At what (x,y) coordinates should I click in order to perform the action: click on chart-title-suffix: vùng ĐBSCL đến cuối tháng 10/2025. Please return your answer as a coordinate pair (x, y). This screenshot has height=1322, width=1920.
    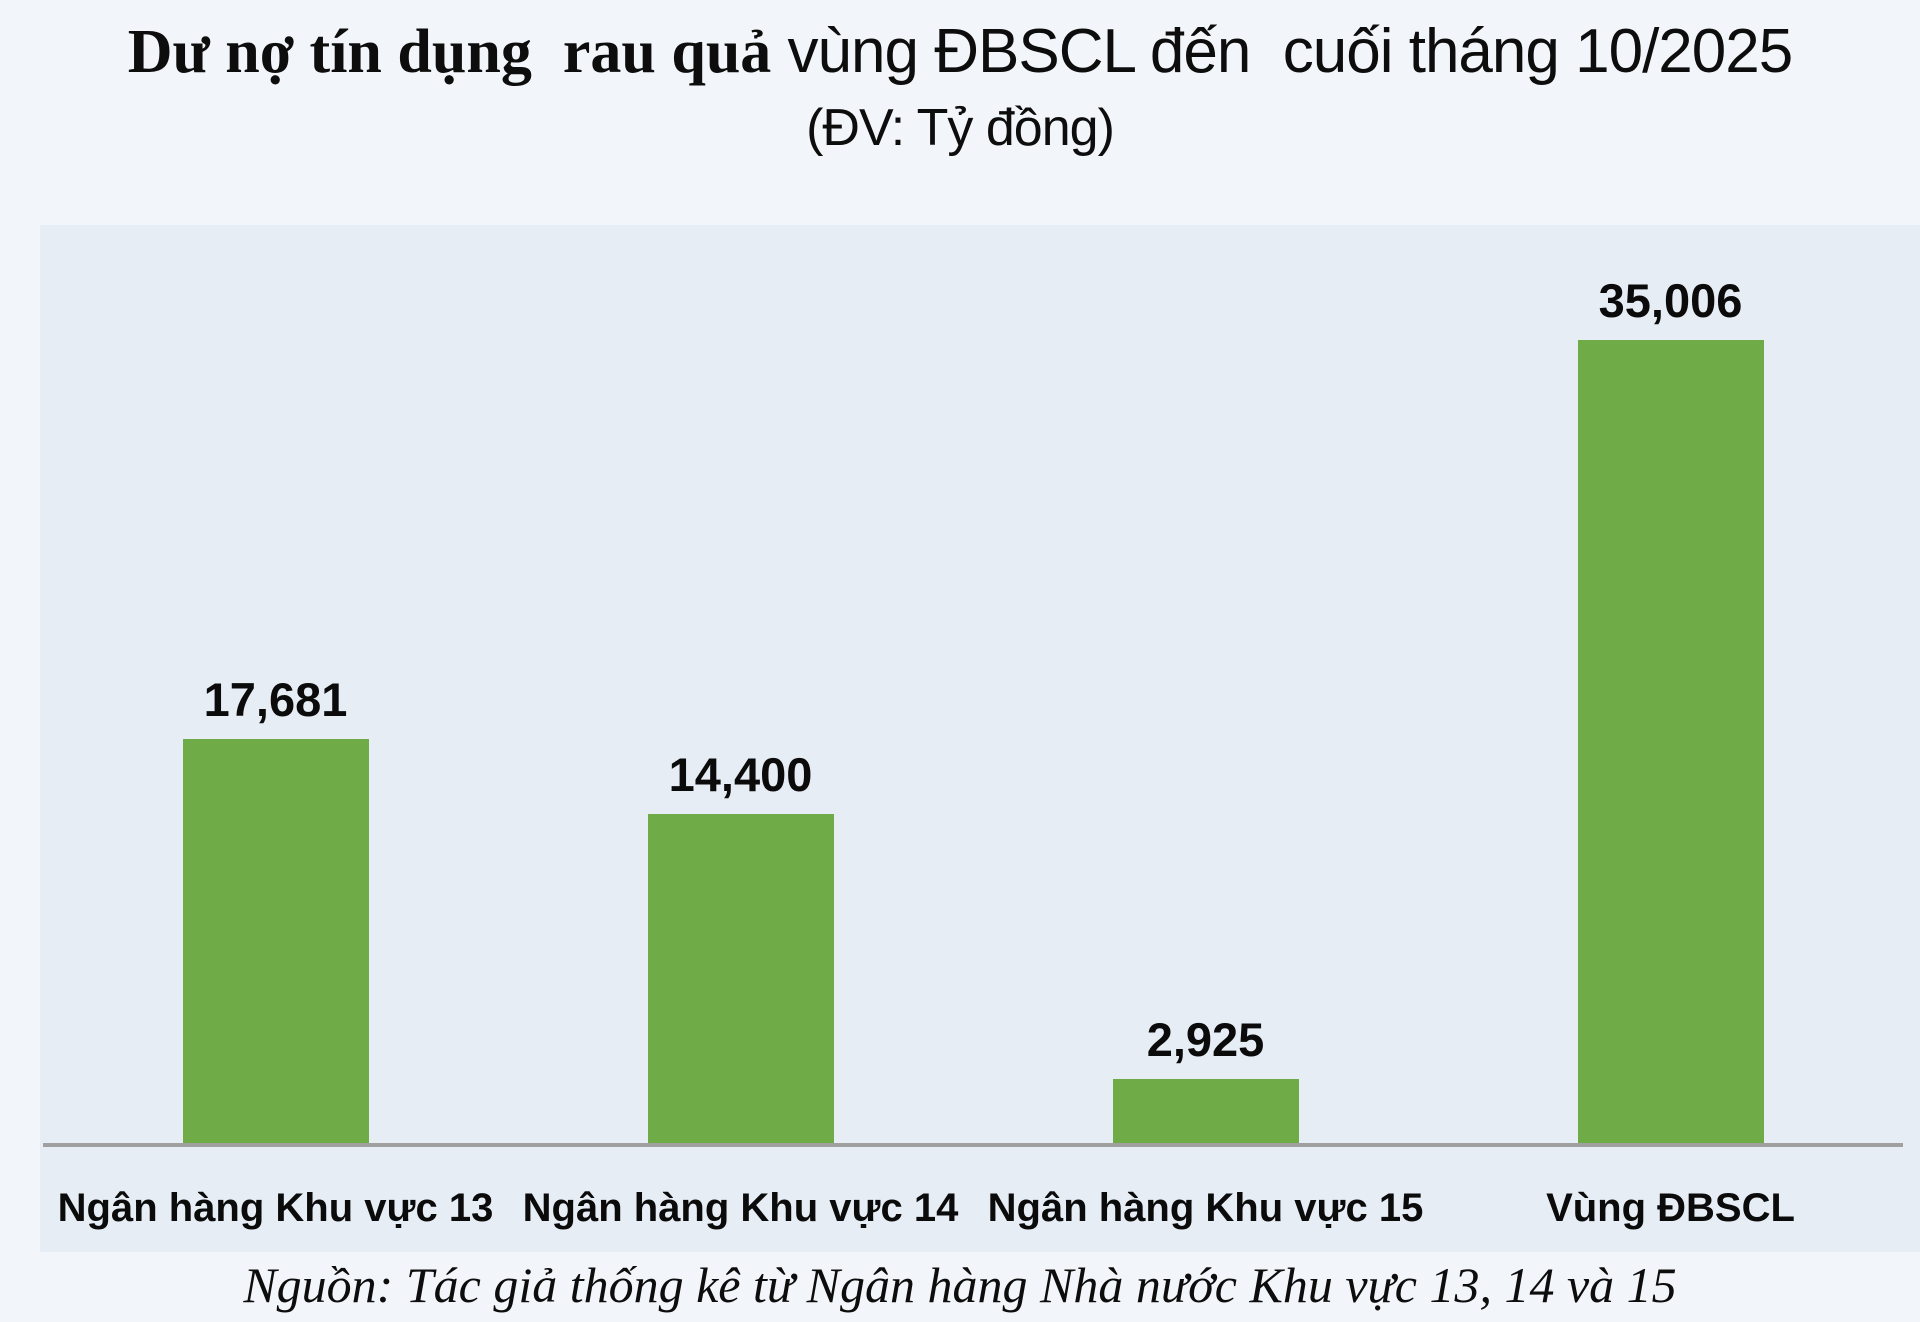
    Looking at the image, I should click on (1282, 51).